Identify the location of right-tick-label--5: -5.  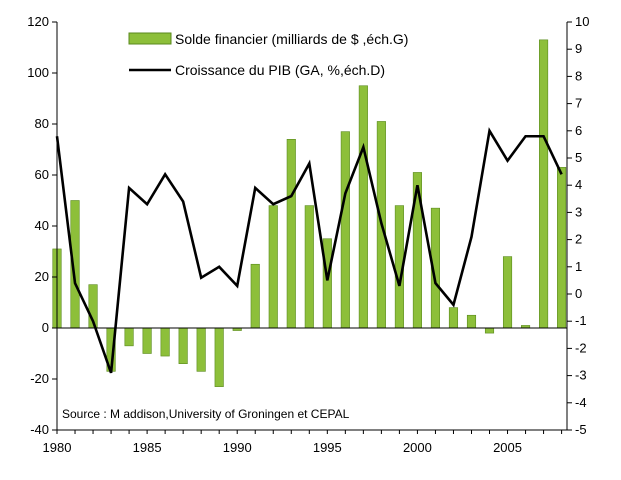
(581, 429).